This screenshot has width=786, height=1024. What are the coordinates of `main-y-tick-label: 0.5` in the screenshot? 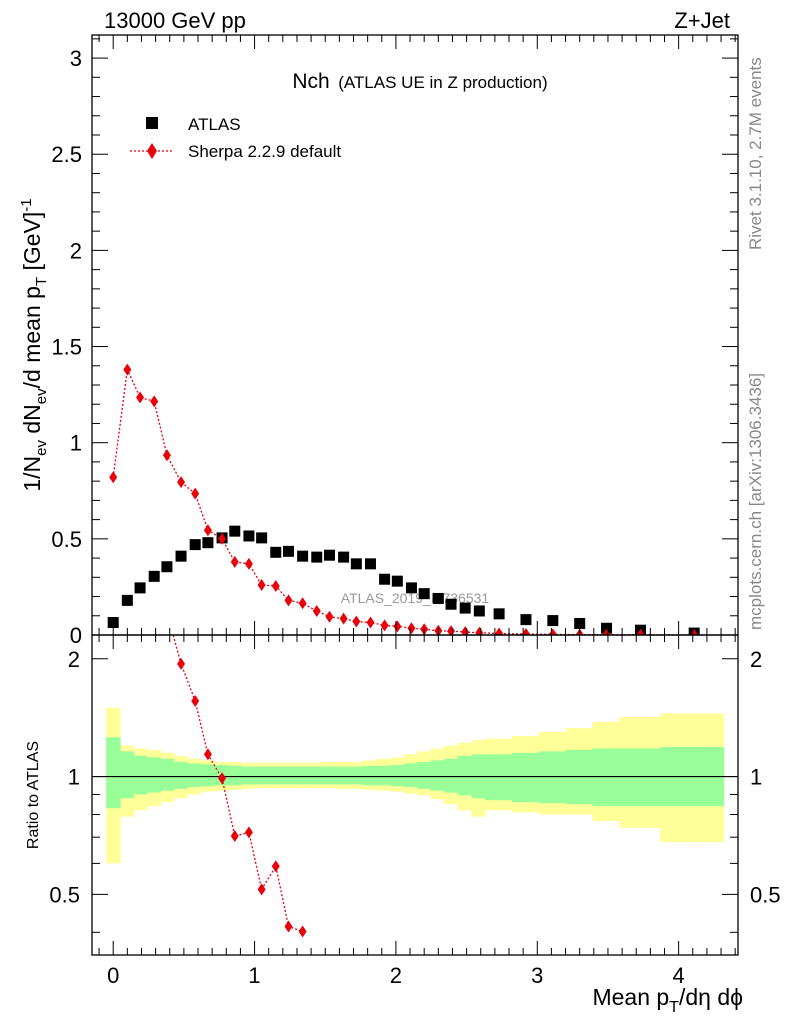 It's located at (66, 539).